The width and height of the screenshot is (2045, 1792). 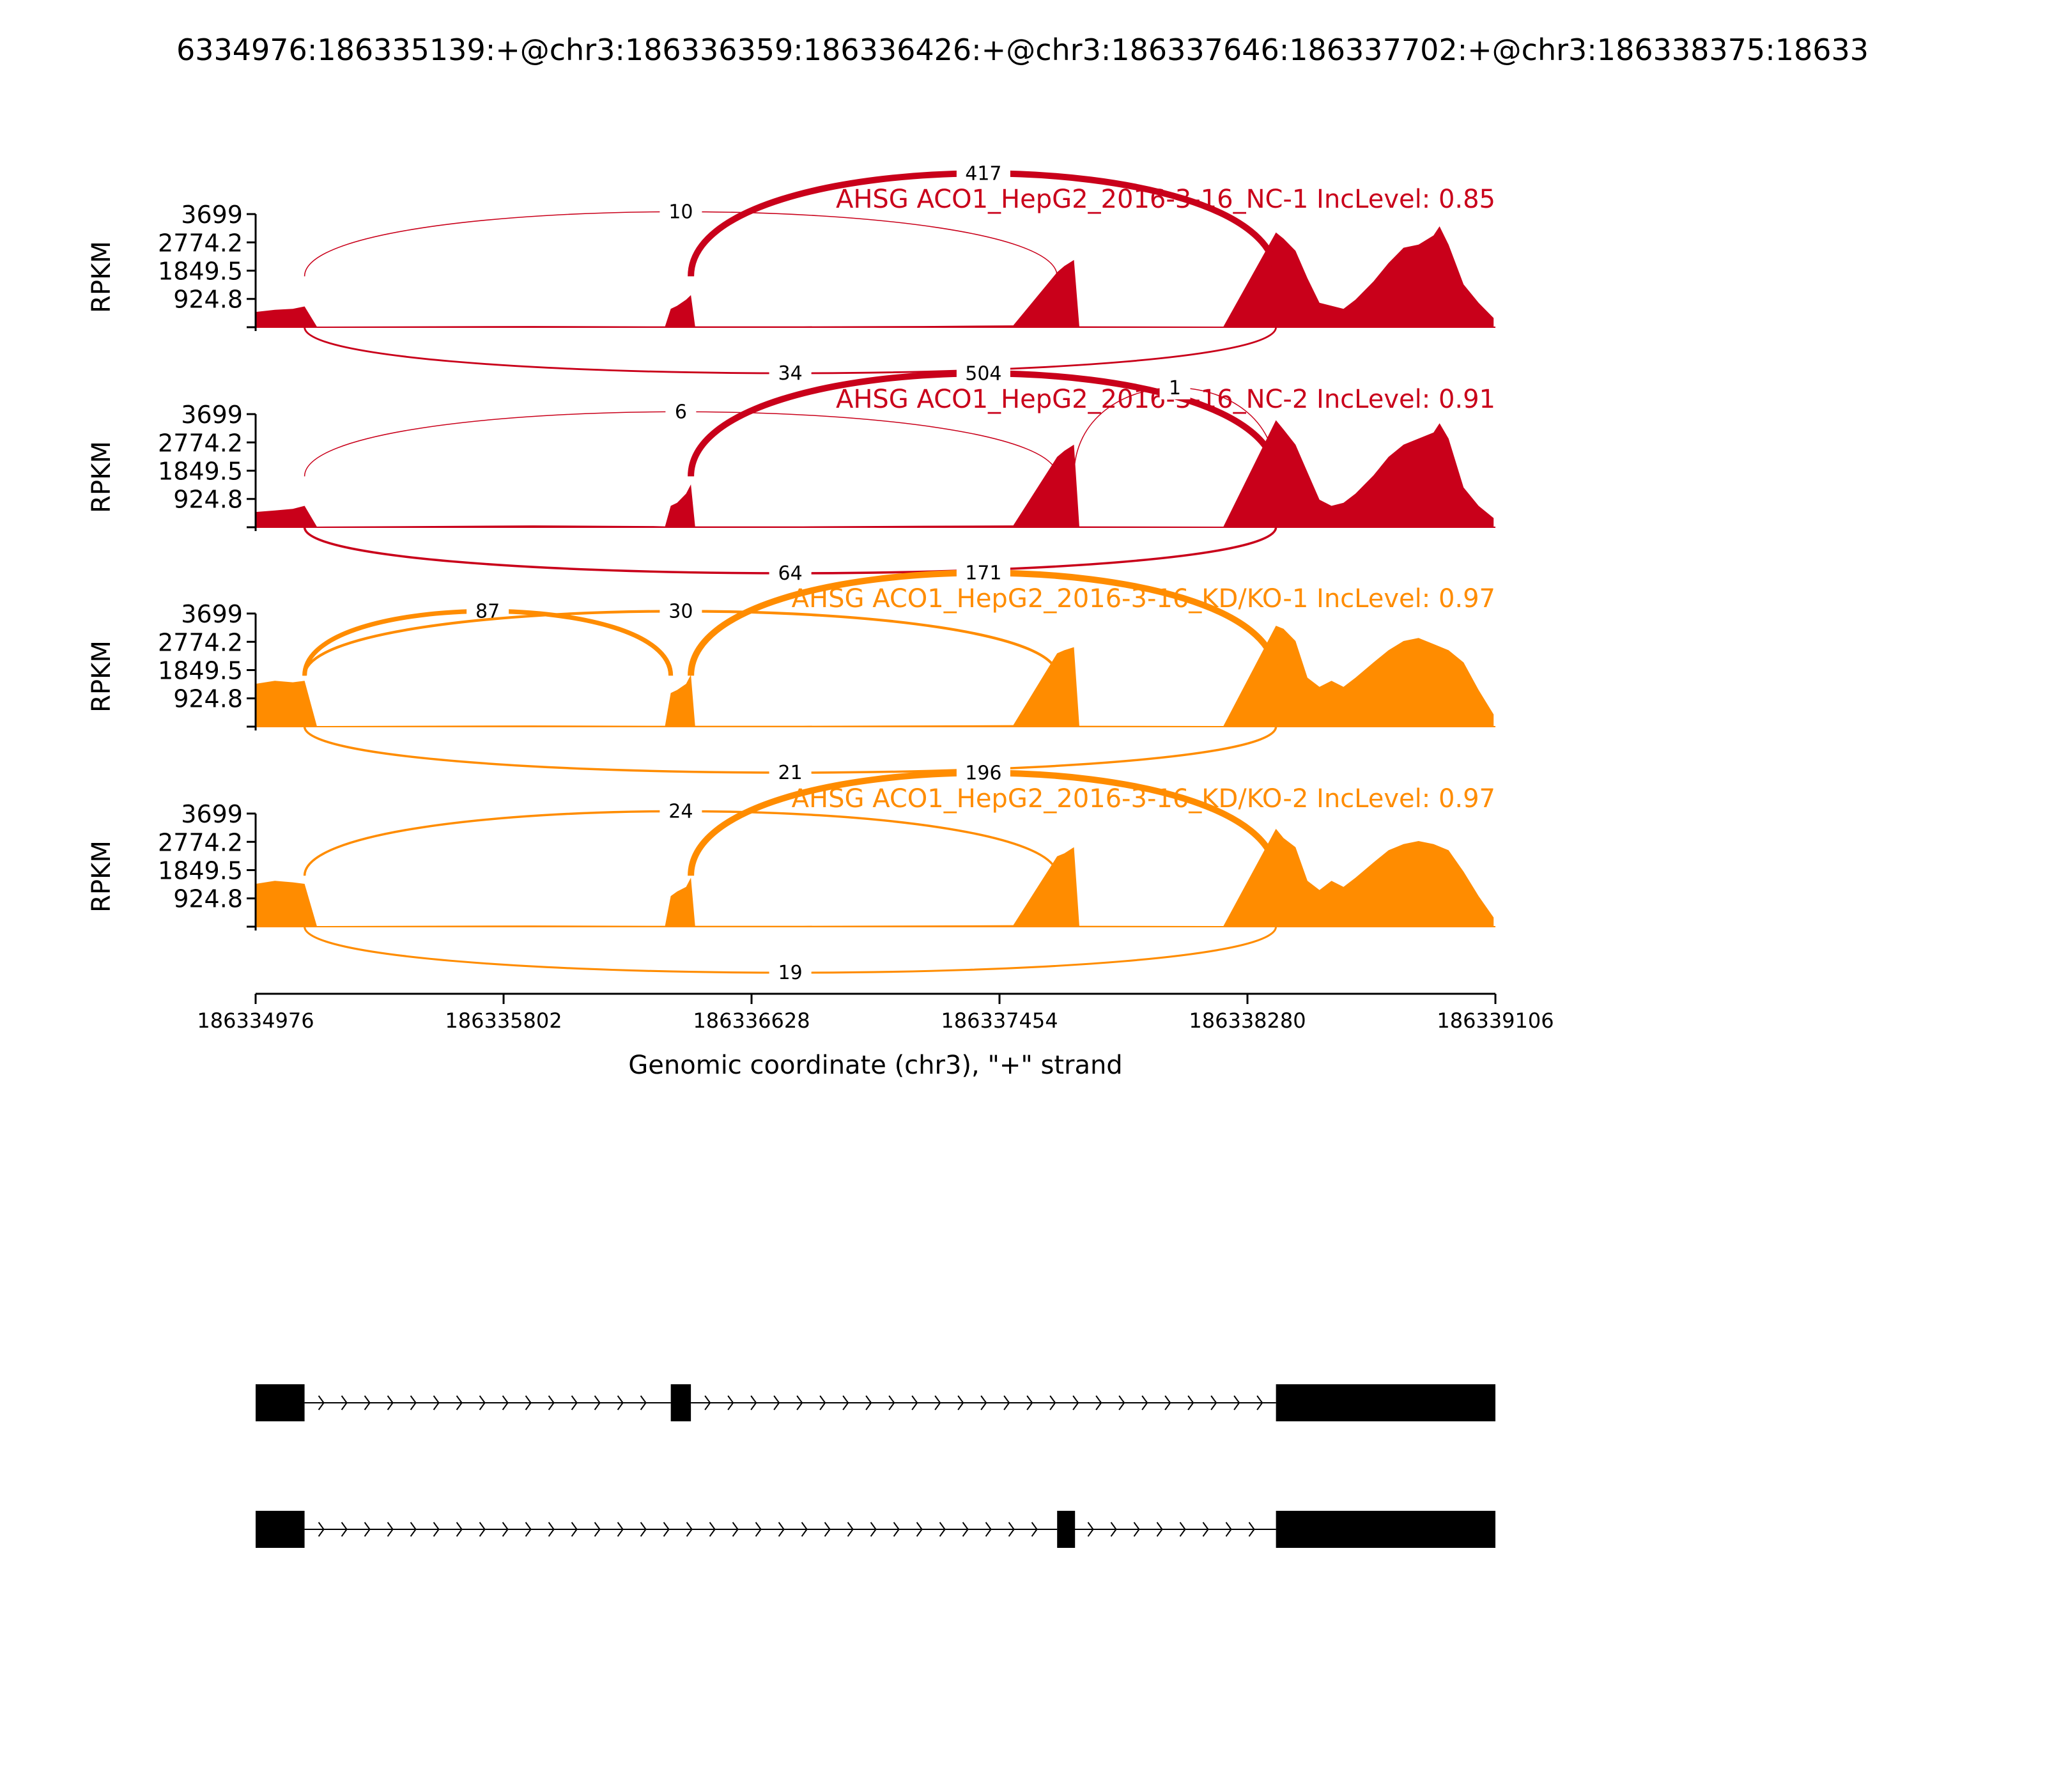 I want to click on x-tick-label: 186337454, so click(x=1000, y=1020).